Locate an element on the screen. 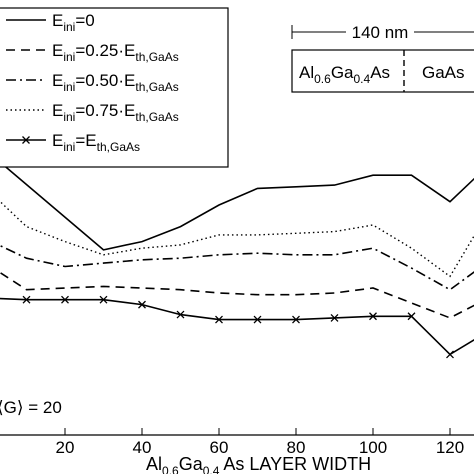  x-axis-label: Al0.6Ga0.4 As LAYER WIDTH is located at coordinates (258, 464).